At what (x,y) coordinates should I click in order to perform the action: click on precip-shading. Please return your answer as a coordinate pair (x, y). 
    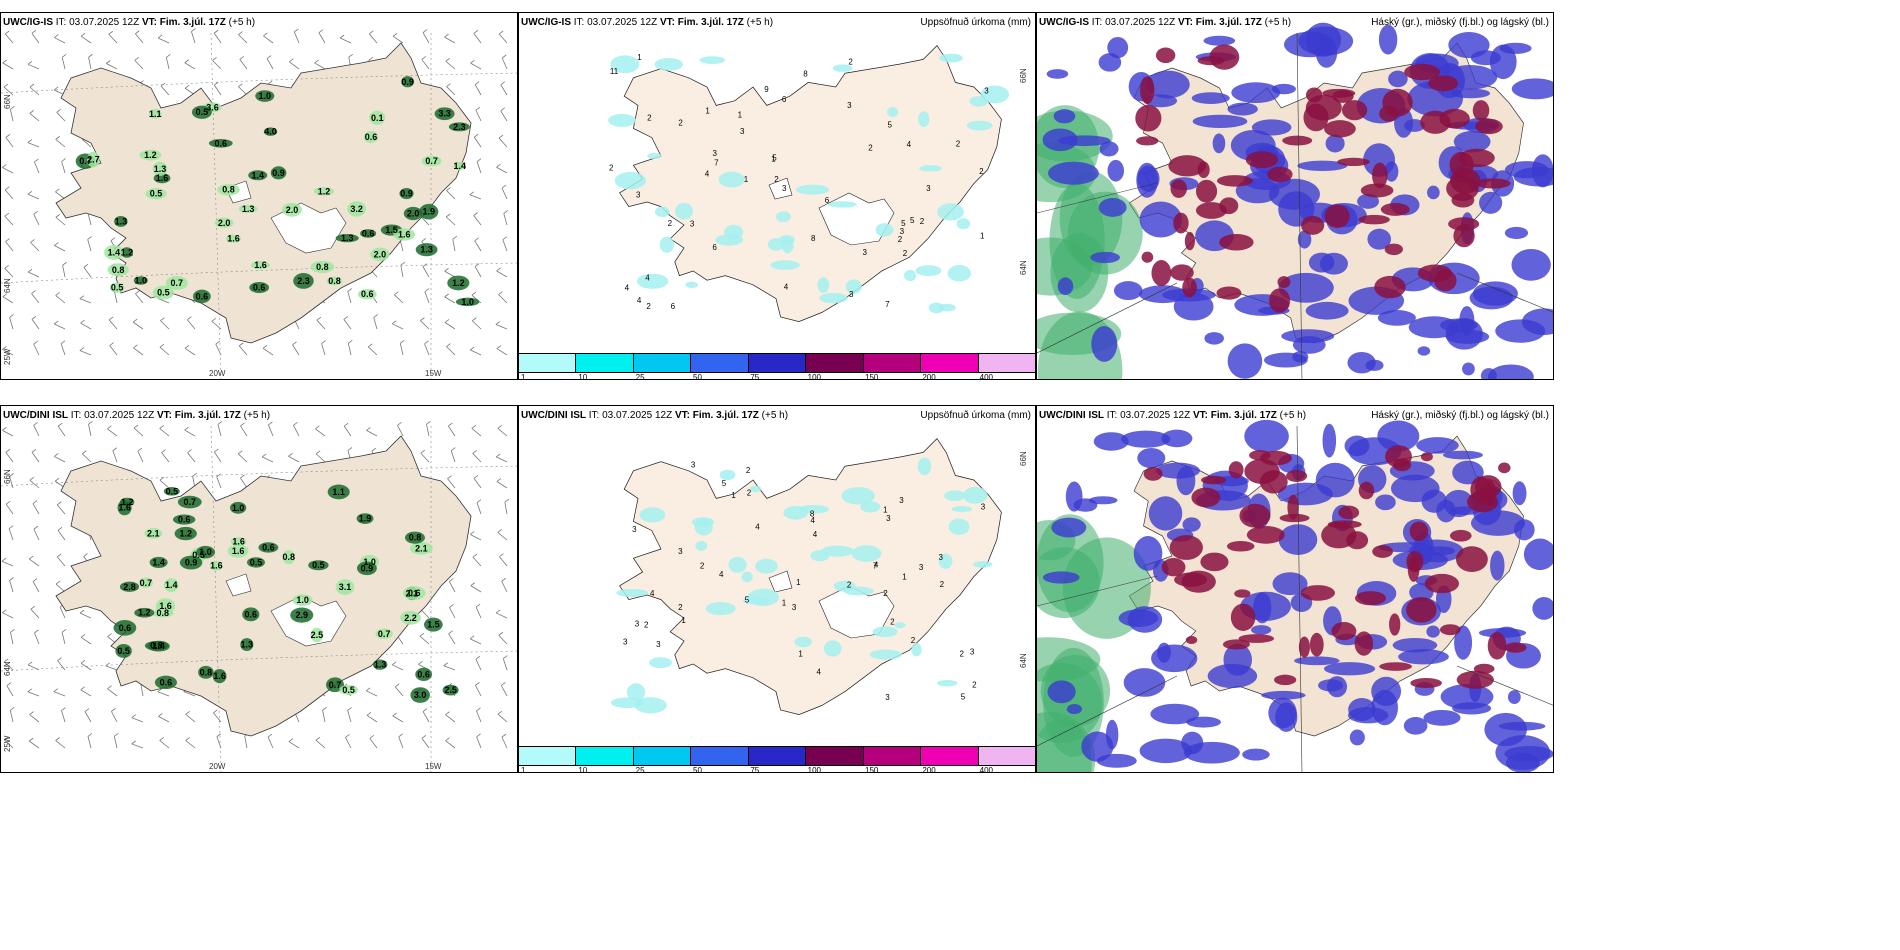
    Looking at the image, I should click on (809, 183).